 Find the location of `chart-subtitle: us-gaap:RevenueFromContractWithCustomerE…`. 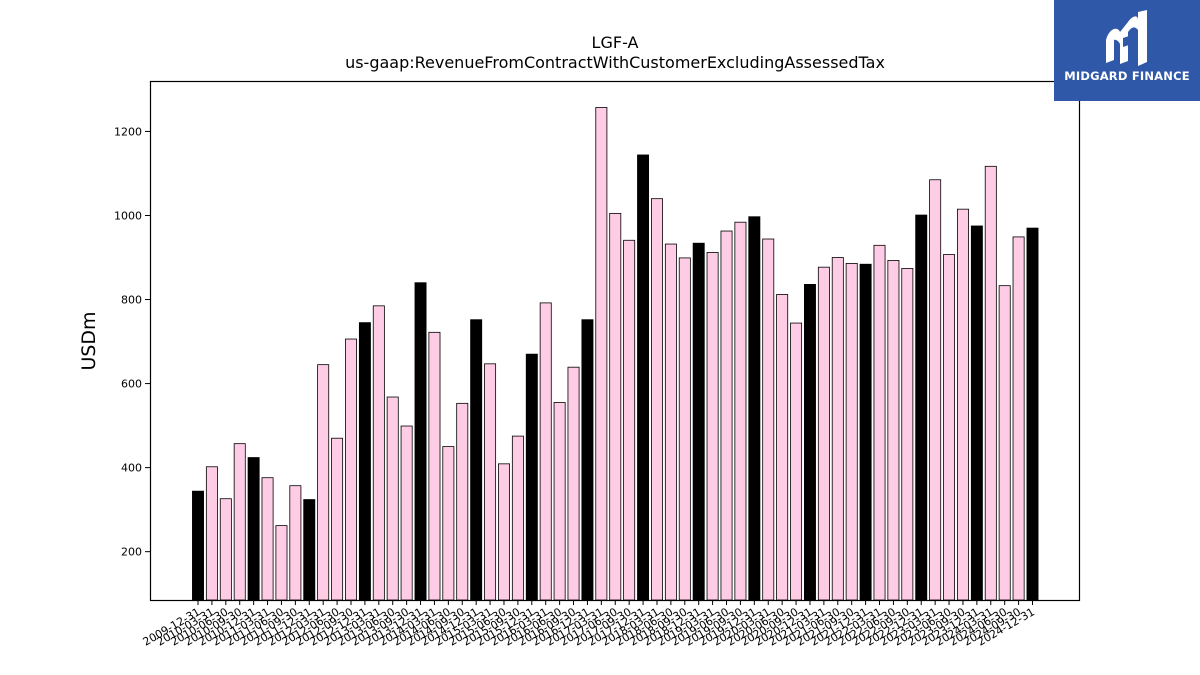

chart-subtitle: us-gaap:RevenueFromContractWithCustomerE… is located at coordinates (615, 62).